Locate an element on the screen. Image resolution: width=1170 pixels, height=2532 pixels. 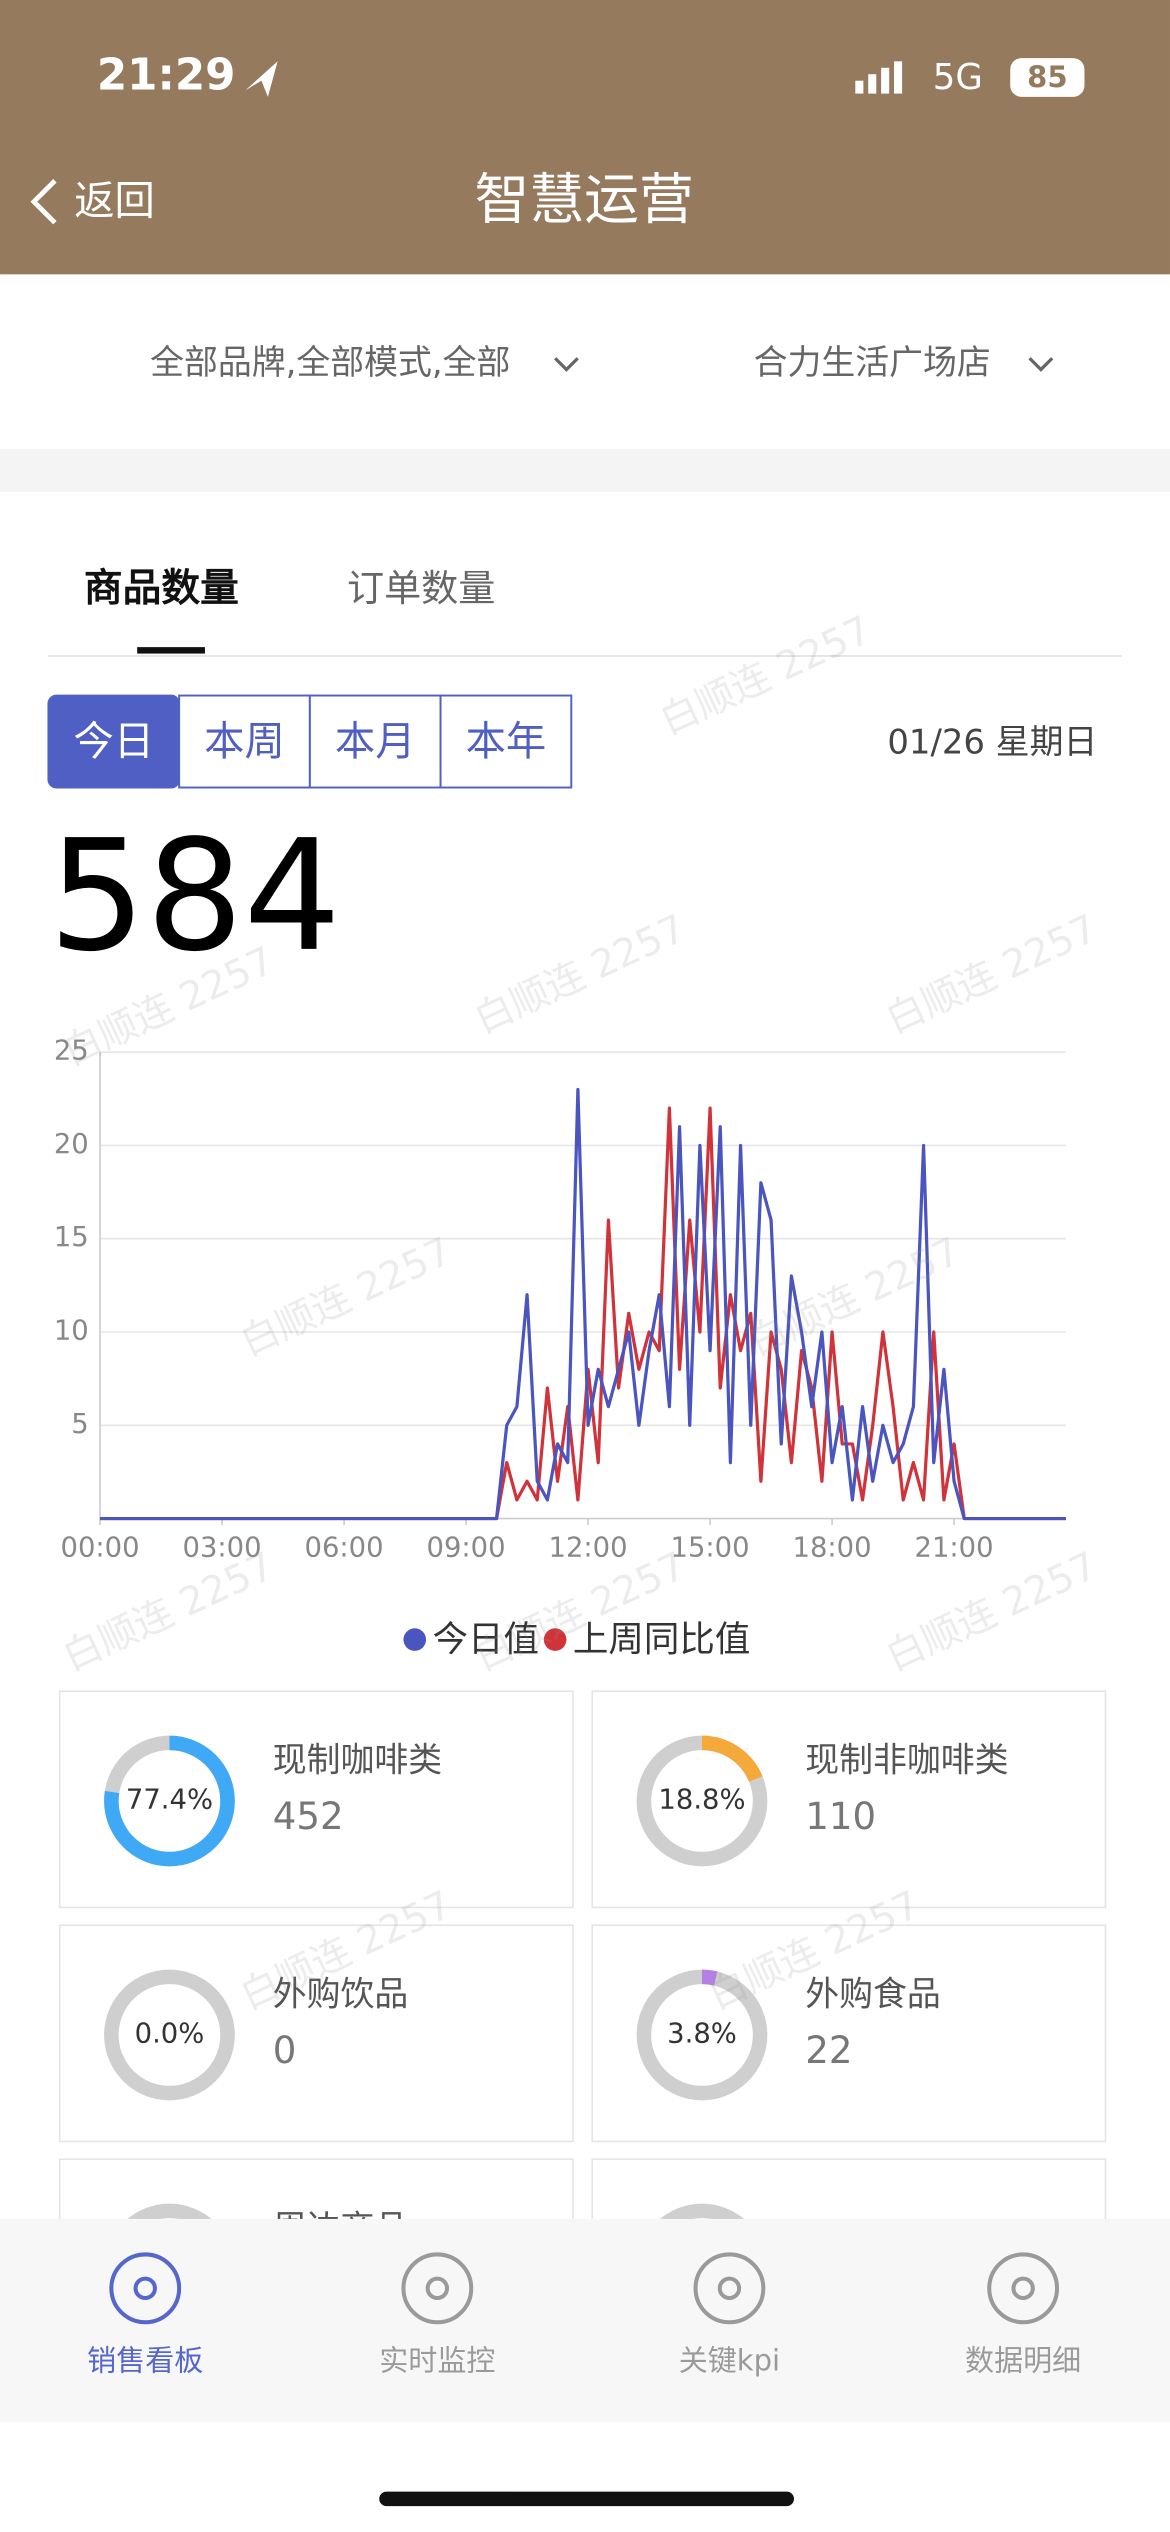
tab-active: 商品数量 is located at coordinates (161, 588).